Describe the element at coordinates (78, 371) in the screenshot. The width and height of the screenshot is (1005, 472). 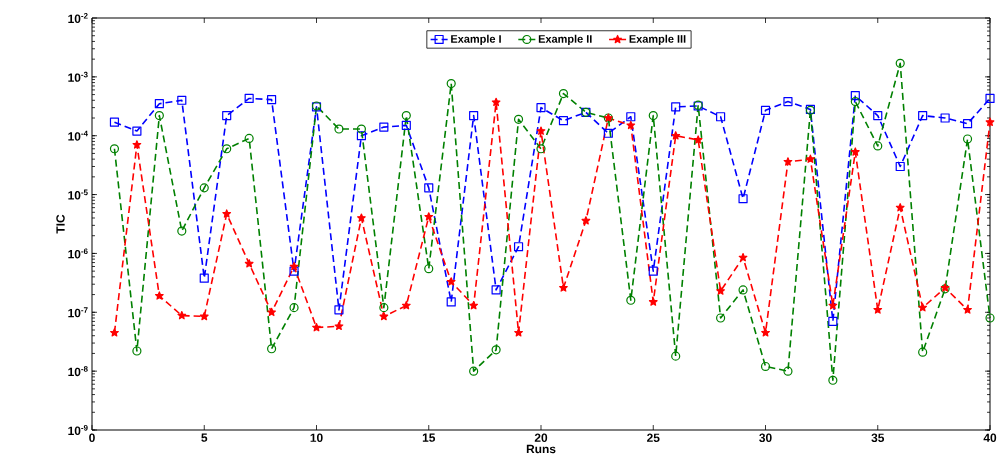
I see `y-tick-label: 10$^{-8}$` at that location.